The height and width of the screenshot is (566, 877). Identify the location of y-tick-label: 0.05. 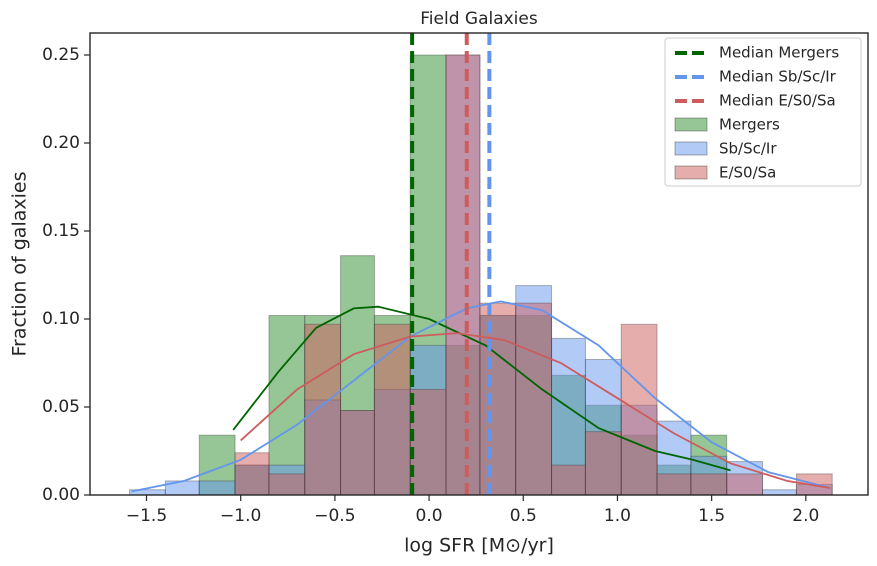
(61, 407).